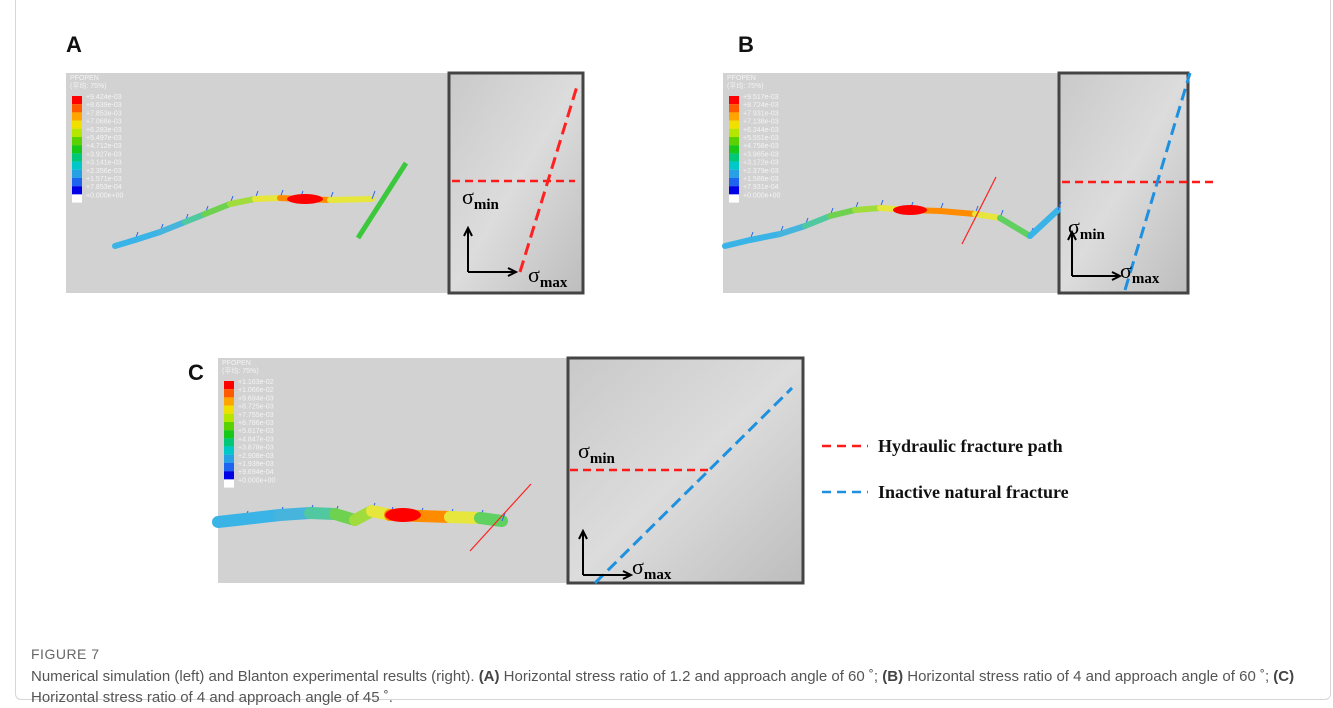  Describe the element at coordinates (761, 187) in the screenshot. I see `colorbar-value: +7.931e-04` at that location.